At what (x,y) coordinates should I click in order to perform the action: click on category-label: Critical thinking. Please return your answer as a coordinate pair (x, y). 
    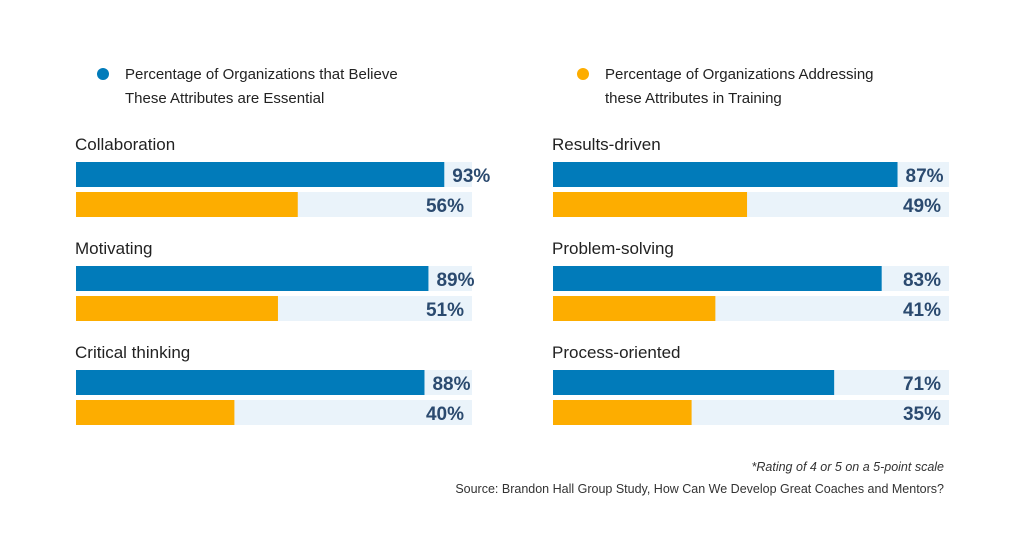
    Looking at the image, I should click on (132, 352).